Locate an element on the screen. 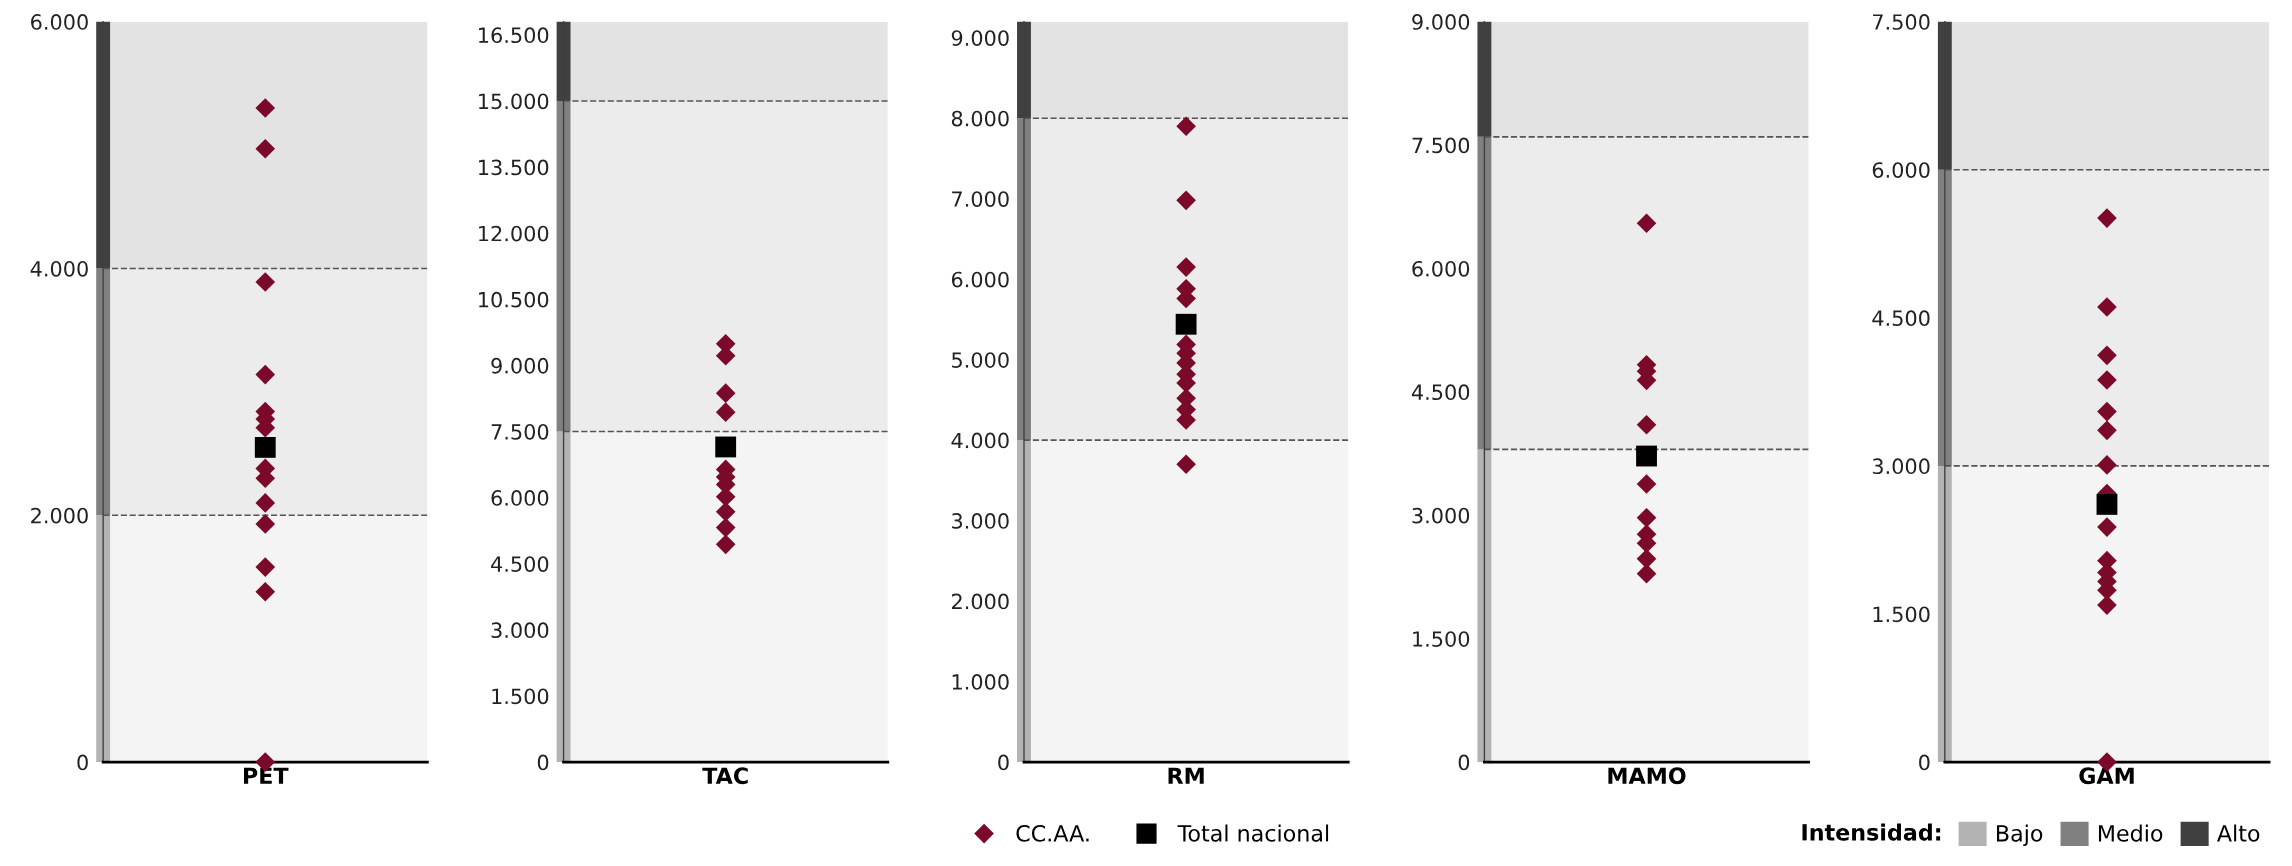 Image resolution: width=2292 pixels, height=866 pixels. y-tick-label: 1.000 is located at coordinates (980, 682).